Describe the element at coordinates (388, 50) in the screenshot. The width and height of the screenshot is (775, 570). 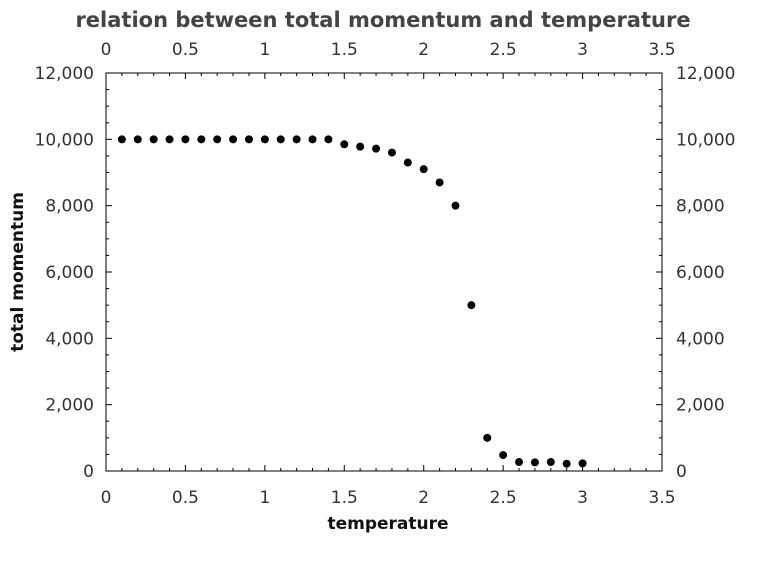
I see `x-tick-labels-top: 0 0.5 1 1.5 2 2.5 3 3.5` at that location.